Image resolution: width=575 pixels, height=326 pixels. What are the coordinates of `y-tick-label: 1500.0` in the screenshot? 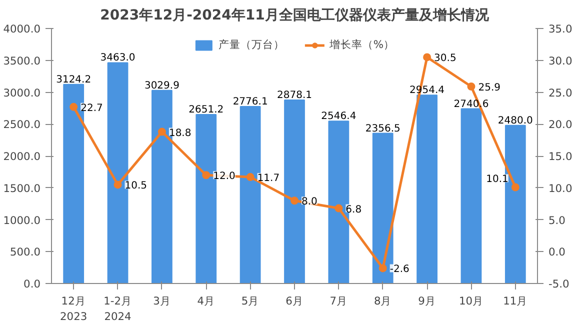 It's located at (22, 188).